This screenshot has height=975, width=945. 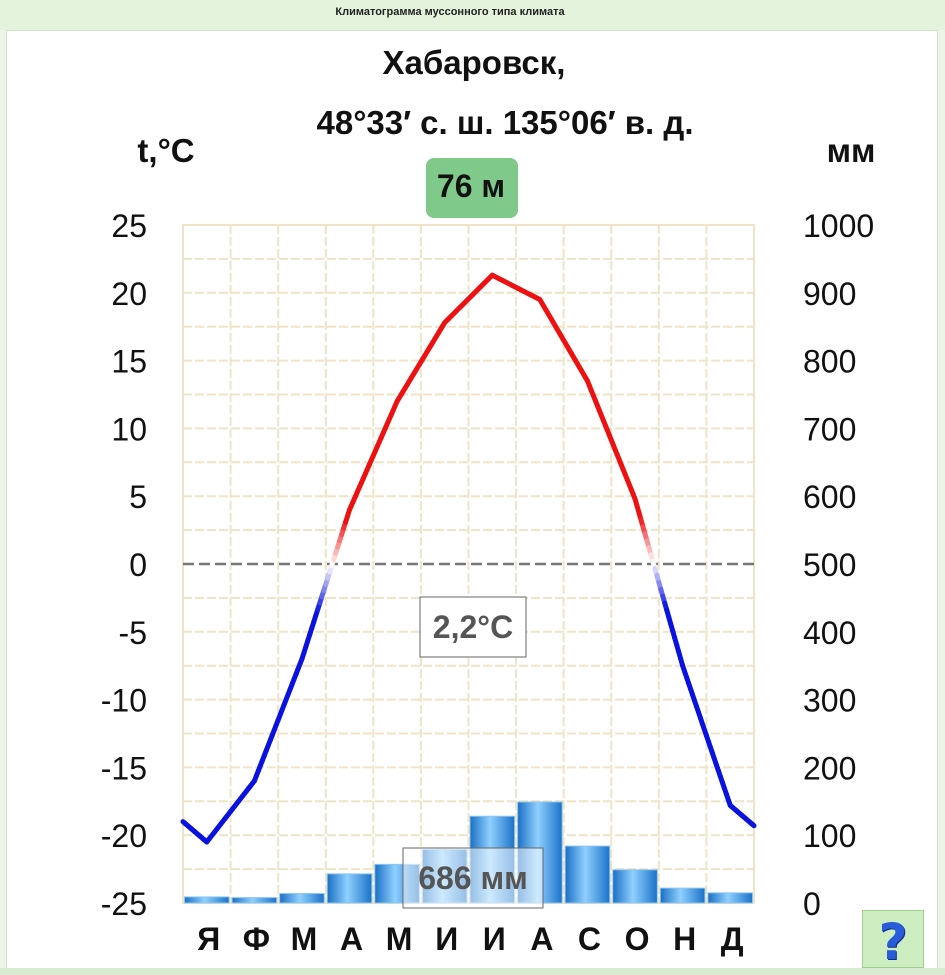 I want to click on annual-precipitation-label: 686 мм, so click(x=473, y=878).